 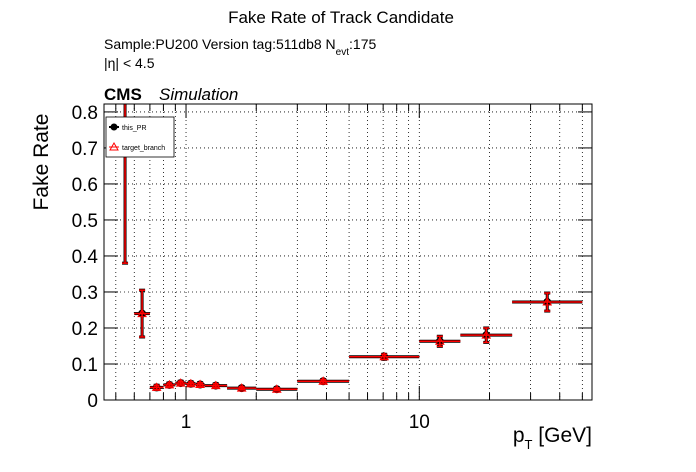 I want to click on legend-label: target_branch, so click(x=143, y=148).